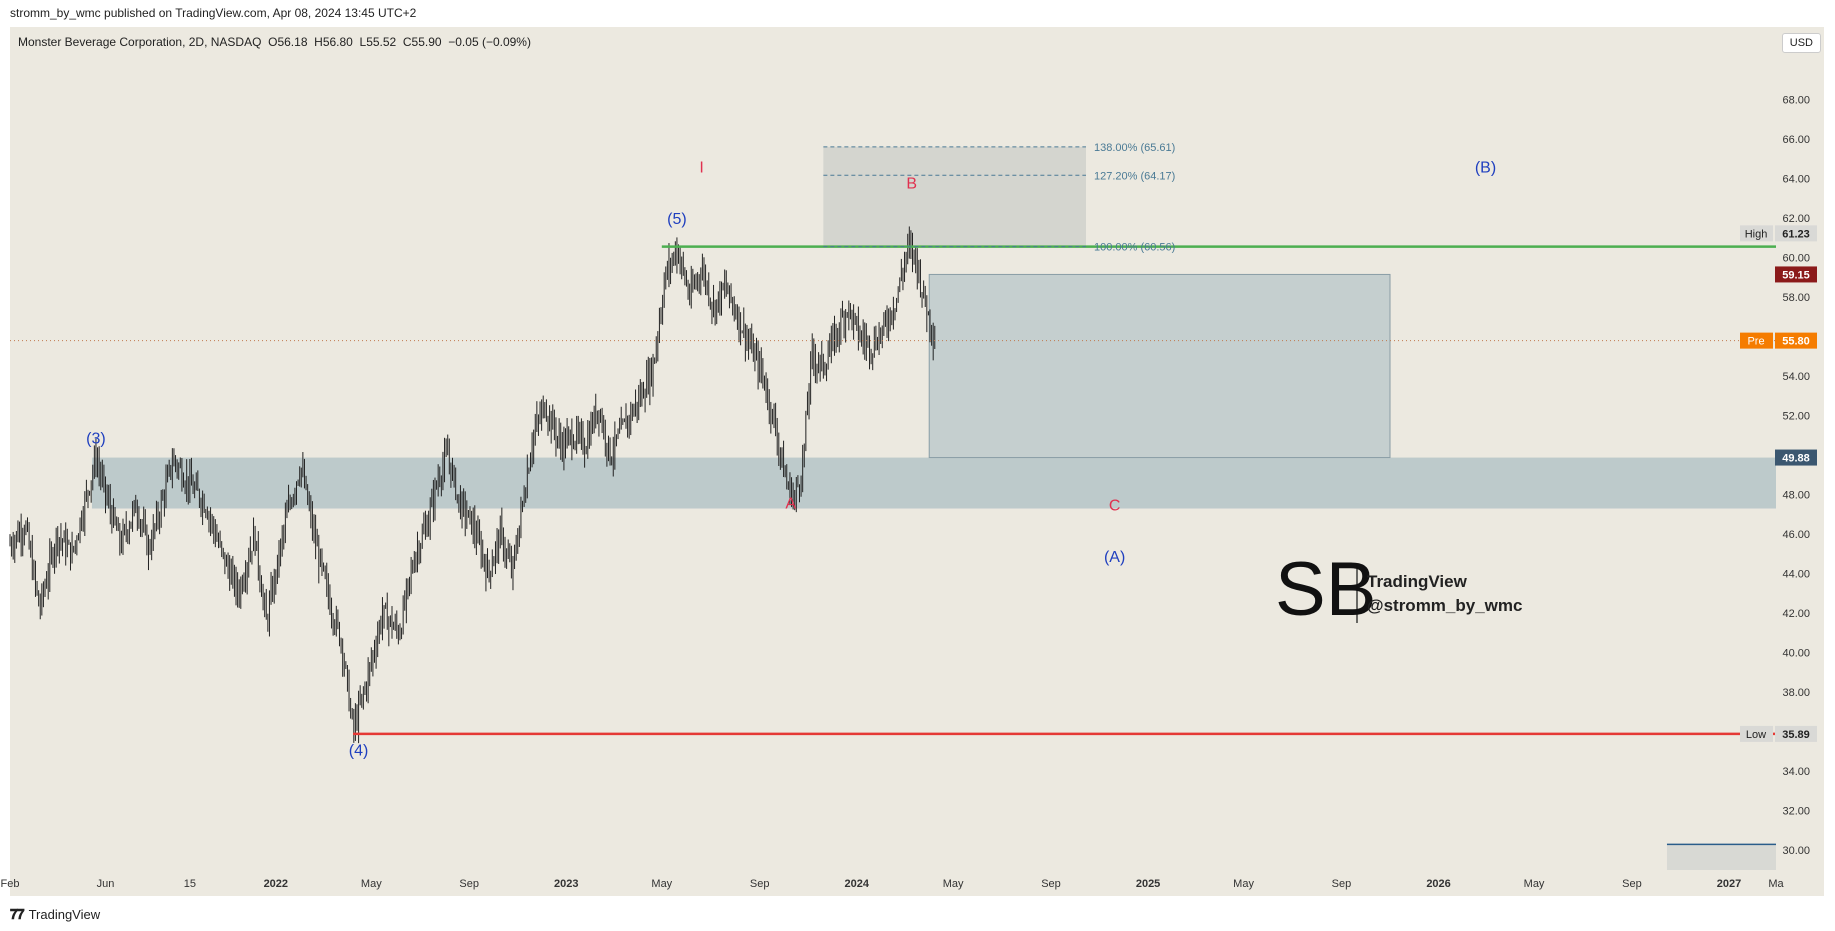  What do you see at coordinates (1796, 693) in the screenshot?
I see `y-tick-label: 38.00` at bounding box center [1796, 693].